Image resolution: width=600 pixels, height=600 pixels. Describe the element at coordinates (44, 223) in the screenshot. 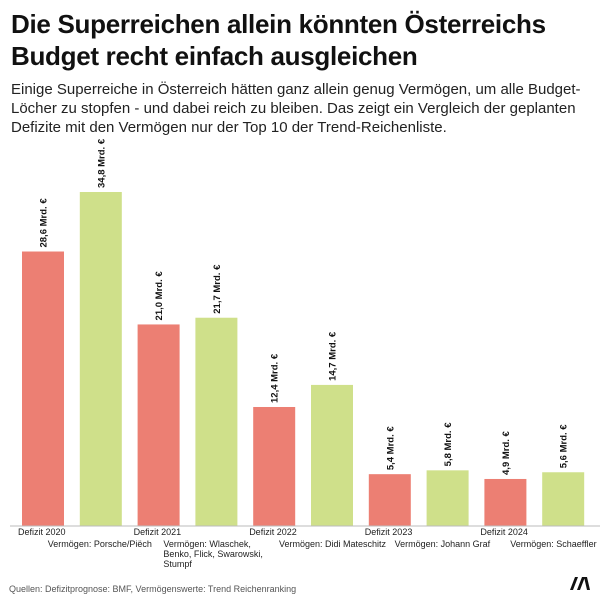

I see `data-label-1: 28,6 Mrd. €` at that location.